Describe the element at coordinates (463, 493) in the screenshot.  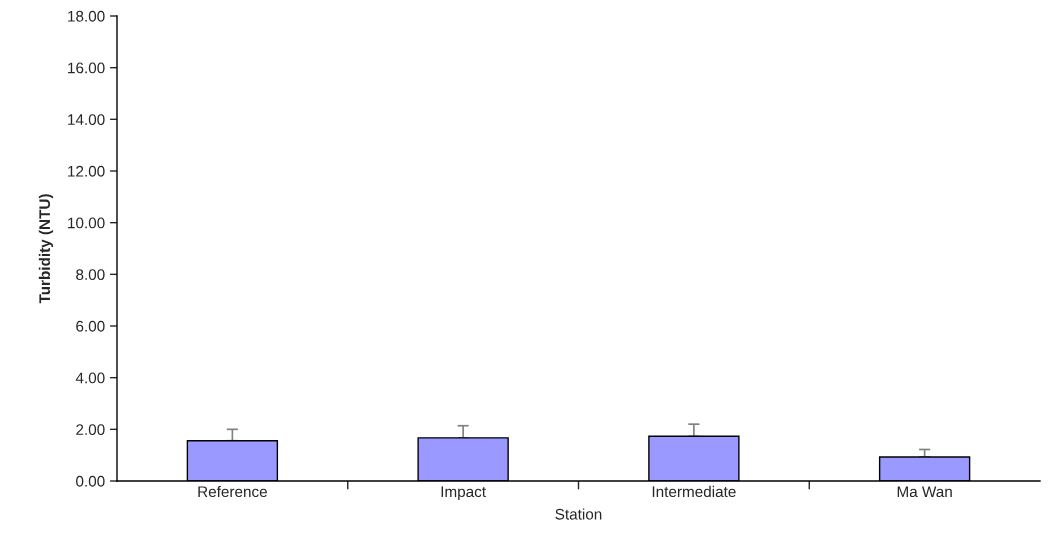
I see `x-tick-label: Impact` at that location.